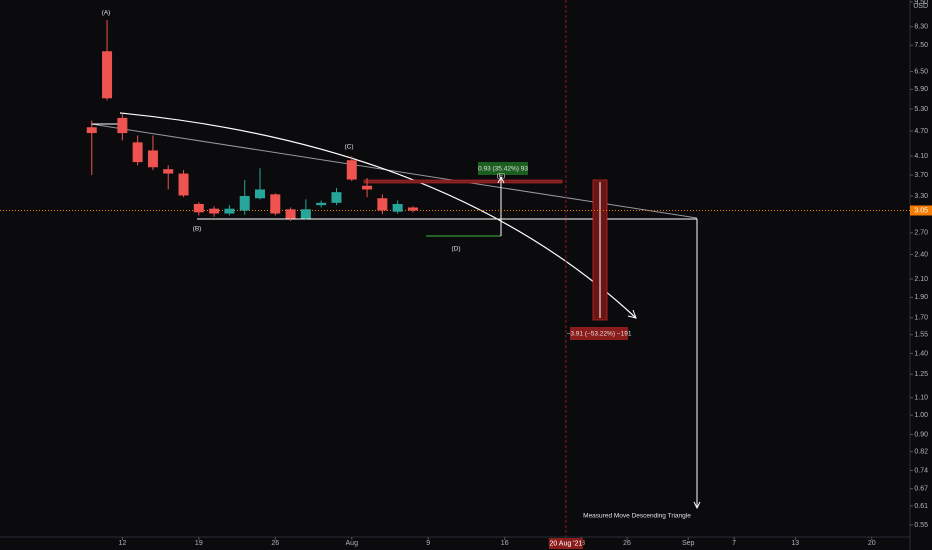 The height and width of the screenshot is (550, 932). I want to click on y-tick-label: 1.00, so click(921, 415).